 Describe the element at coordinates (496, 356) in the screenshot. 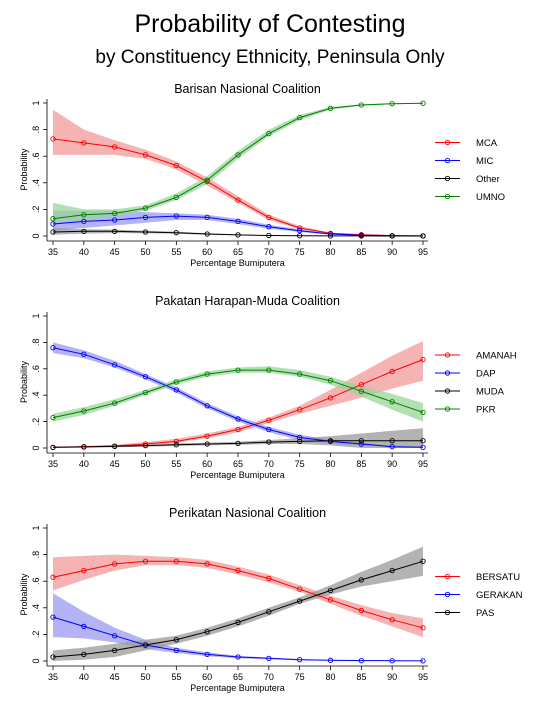

I see `legend-label-amanah: AMANAH` at that location.